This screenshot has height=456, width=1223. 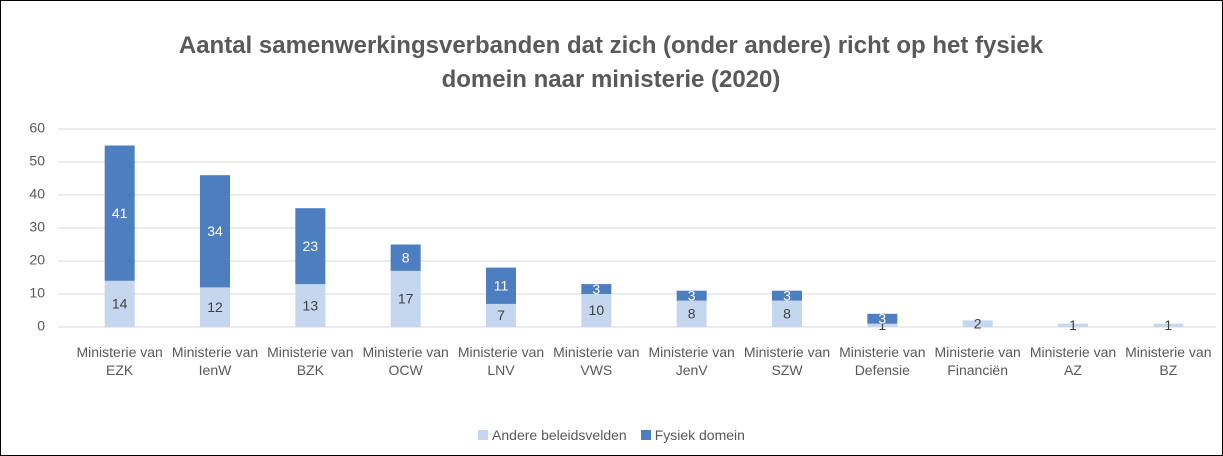 What do you see at coordinates (501, 361) in the screenshot?
I see `x-tick-label: Ministerie van LNV` at bounding box center [501, 361].